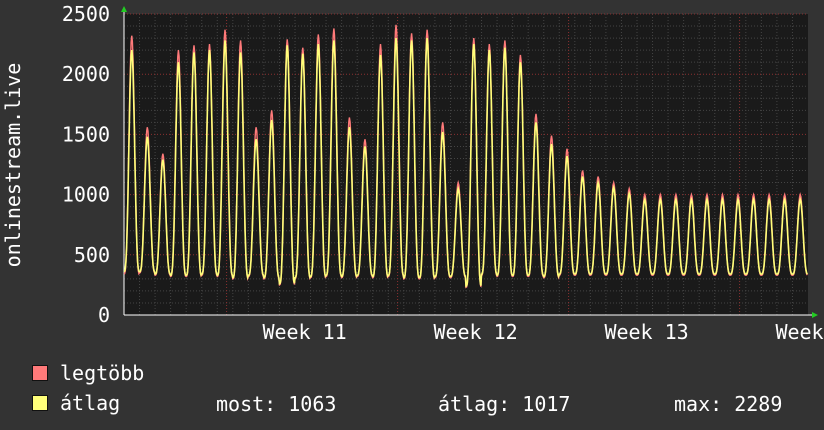 The height and width of the screenshot is (430, 824). I want to click on legend-label-max: legtöbb, so click(102, 373).